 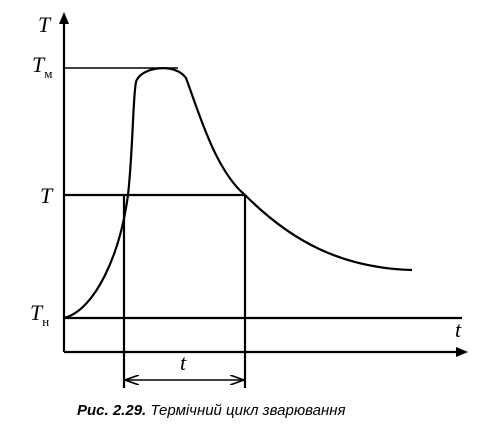 I want to click on t-initial-label-sub: н, so click(x=45, y=321).